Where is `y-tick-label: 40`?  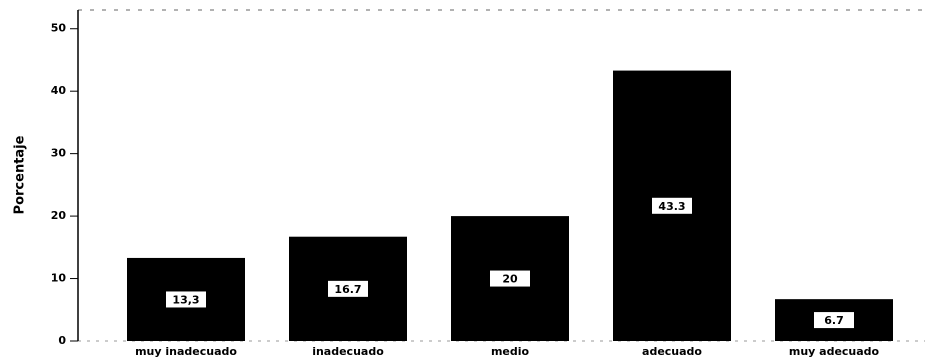
y-tick-label: 40 is located at coordinates (59, 90).